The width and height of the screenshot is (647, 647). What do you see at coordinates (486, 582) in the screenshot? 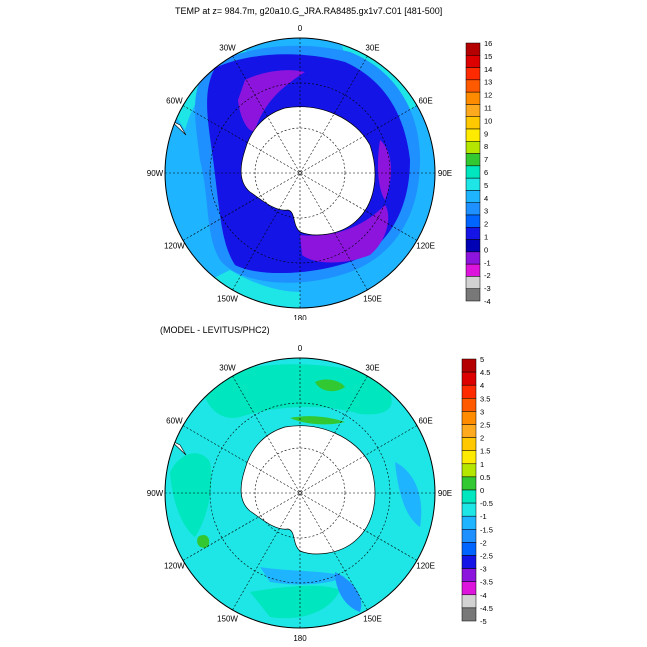
I see `colorbar-label: -3.5` at bounding box center [486, 582].